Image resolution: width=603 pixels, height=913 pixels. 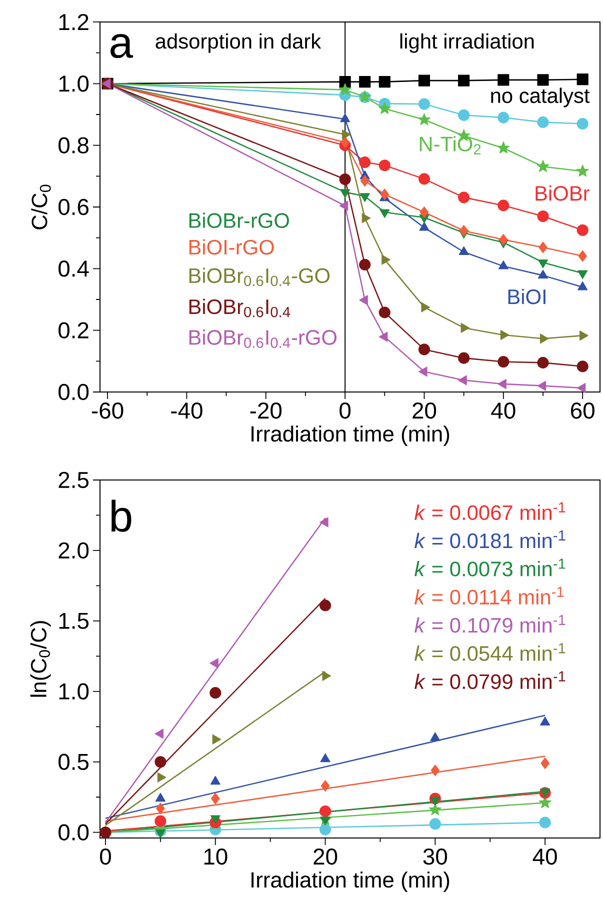 I want to click on y-tick-label: 2.5, so click(x=73, y=480).